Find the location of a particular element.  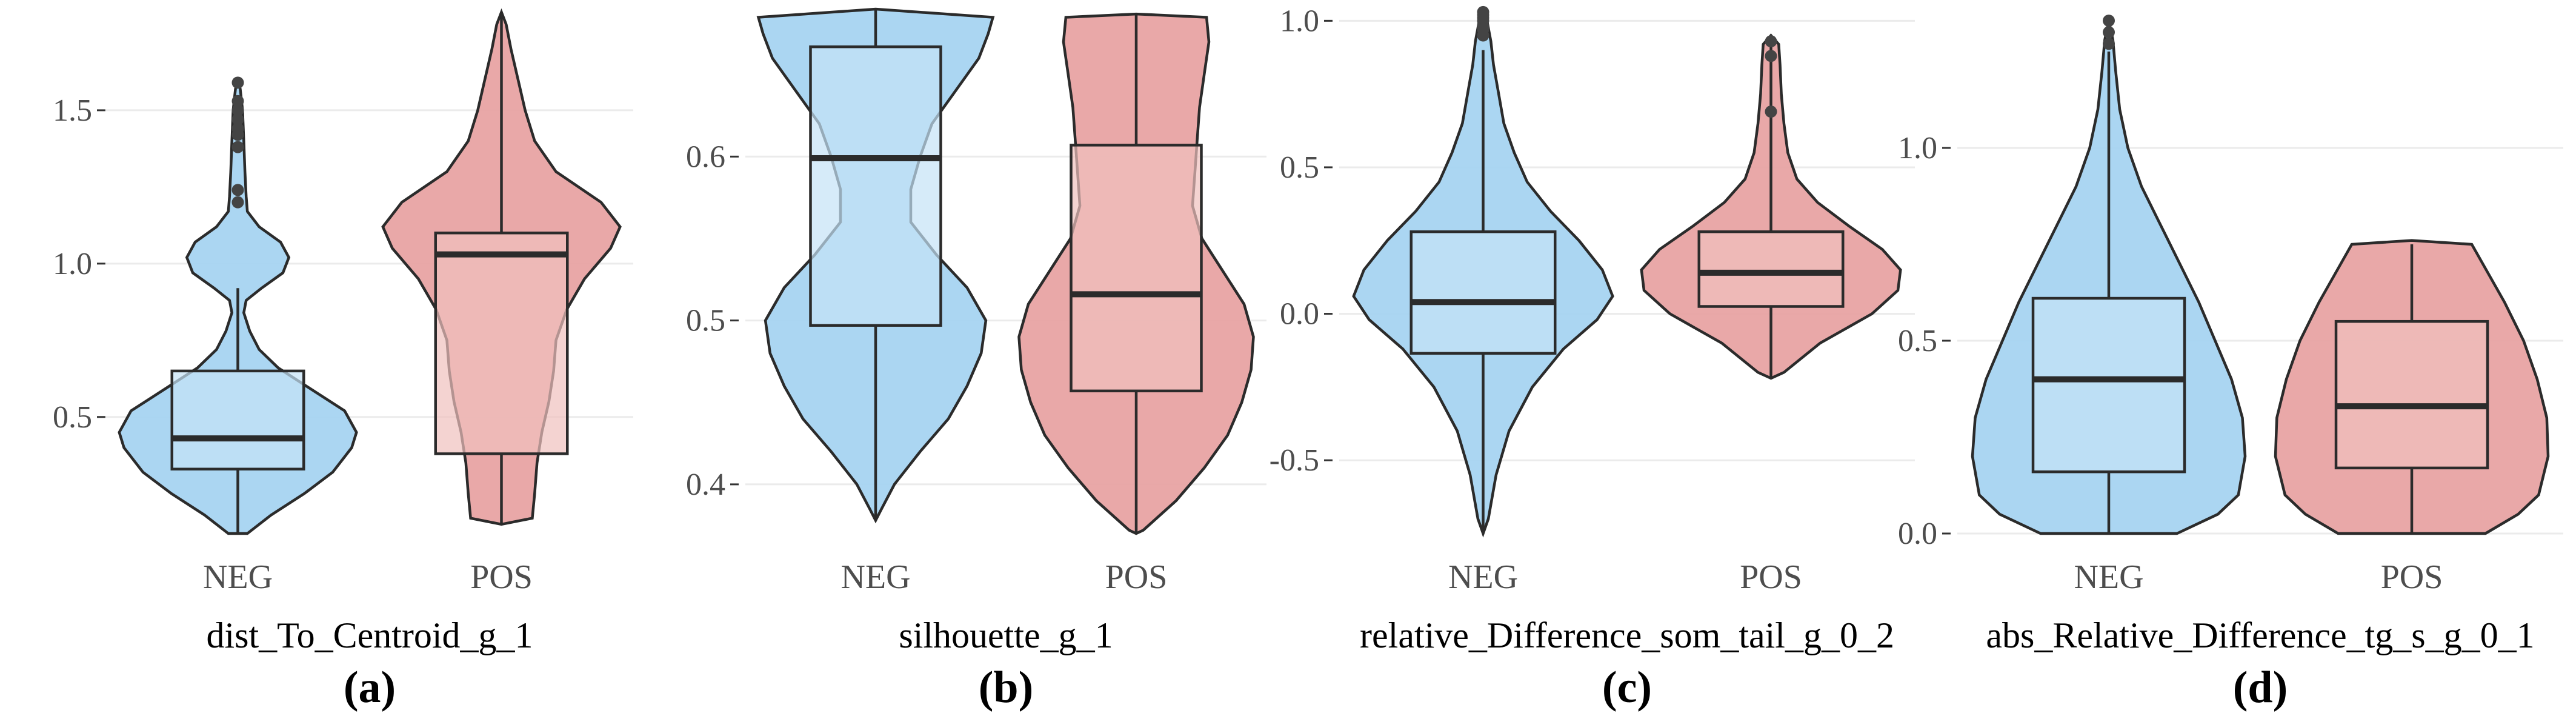

x-axis-title: relative_Difference_som_tail_g_0_2 is located at coordinates (1627, 635).